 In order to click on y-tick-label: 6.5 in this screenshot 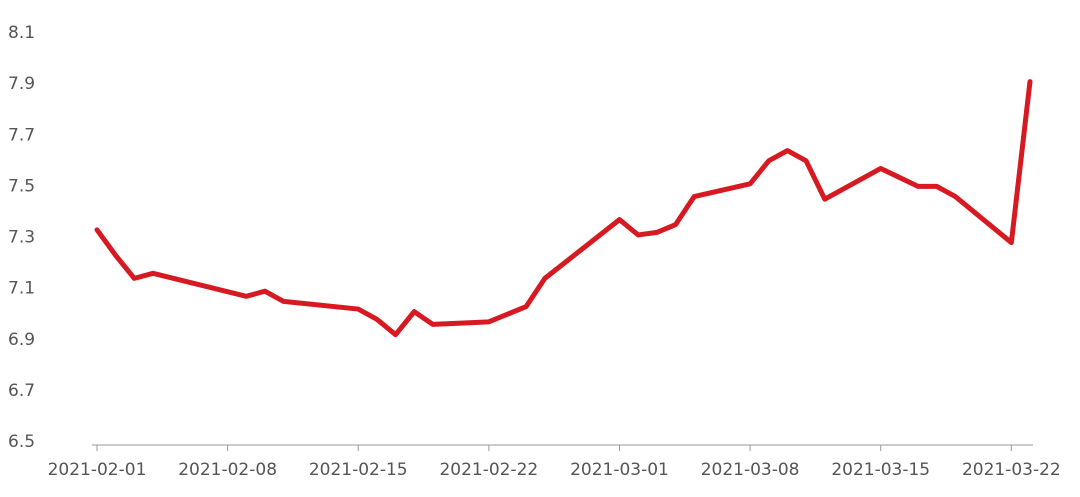, I will do `click(21, 442)`.